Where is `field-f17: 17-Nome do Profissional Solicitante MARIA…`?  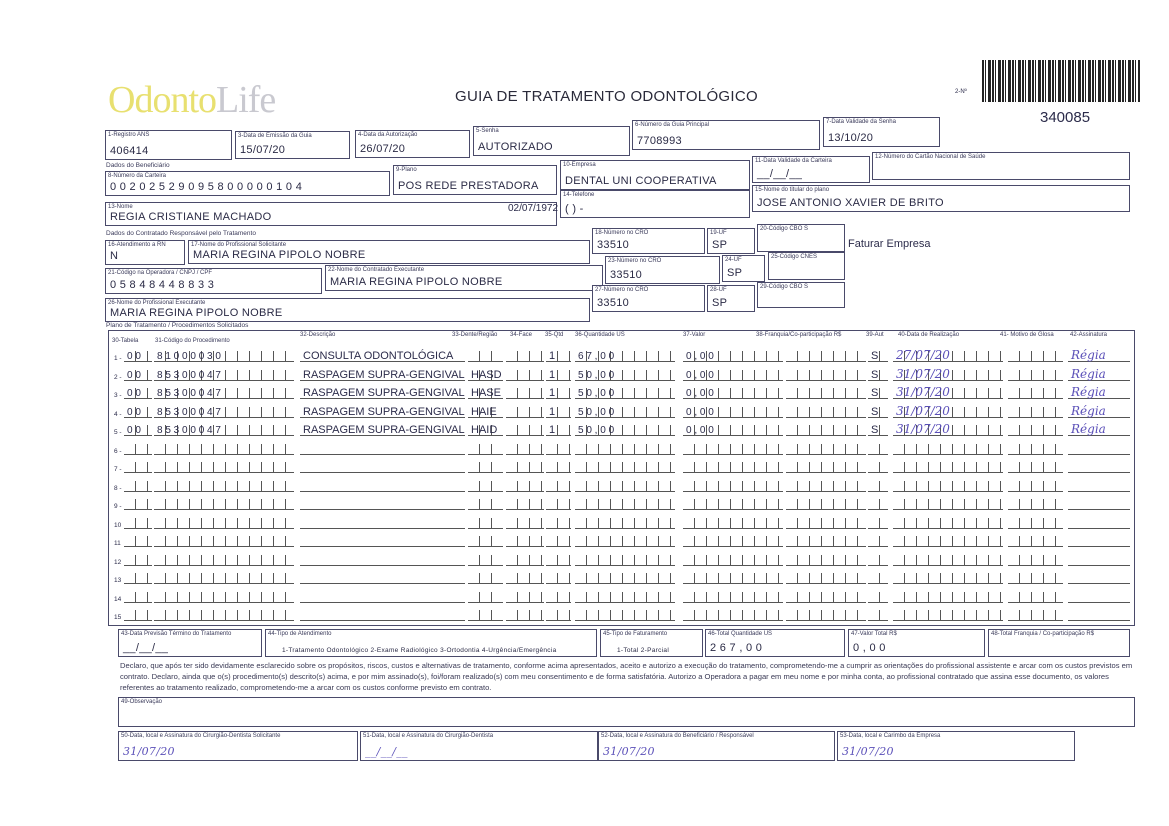 field-f17: 17-Nome do Profissional Solicitante MARIA… is located at coordinates (389, 252).